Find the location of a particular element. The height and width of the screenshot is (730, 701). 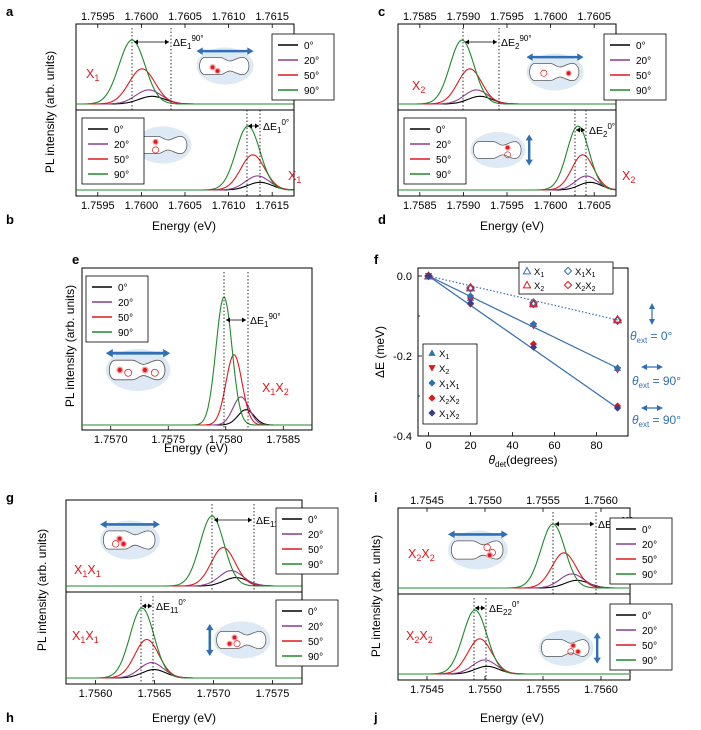

delta-e-label: ΔE190° is located at coordinates (188, 42).